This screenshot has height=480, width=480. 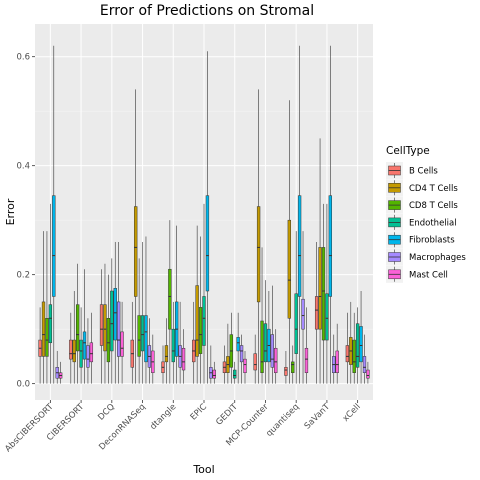 I want to click on legend-label: Fibroblasts, so click(x=432, y=241).